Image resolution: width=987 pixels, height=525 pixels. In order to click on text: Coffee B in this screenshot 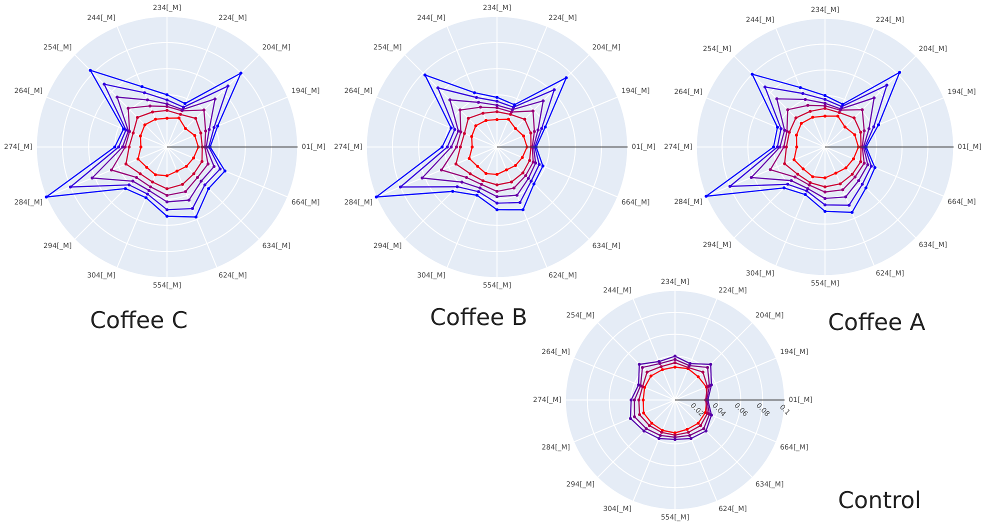, I will do `click(479, 318)`.